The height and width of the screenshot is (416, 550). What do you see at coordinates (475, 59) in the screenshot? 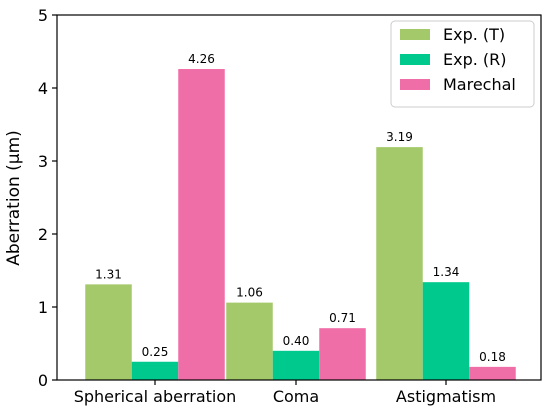
I see `legend-label: Exp. (R)` at bounding box center [475, 59].